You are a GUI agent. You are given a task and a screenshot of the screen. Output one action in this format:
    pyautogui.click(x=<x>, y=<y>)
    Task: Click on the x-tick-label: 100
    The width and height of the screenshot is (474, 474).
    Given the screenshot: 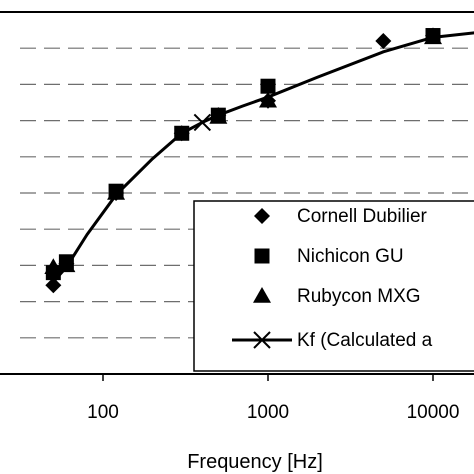 What is the action you would take?
    pyautogui.click(x=103, y=412)
    